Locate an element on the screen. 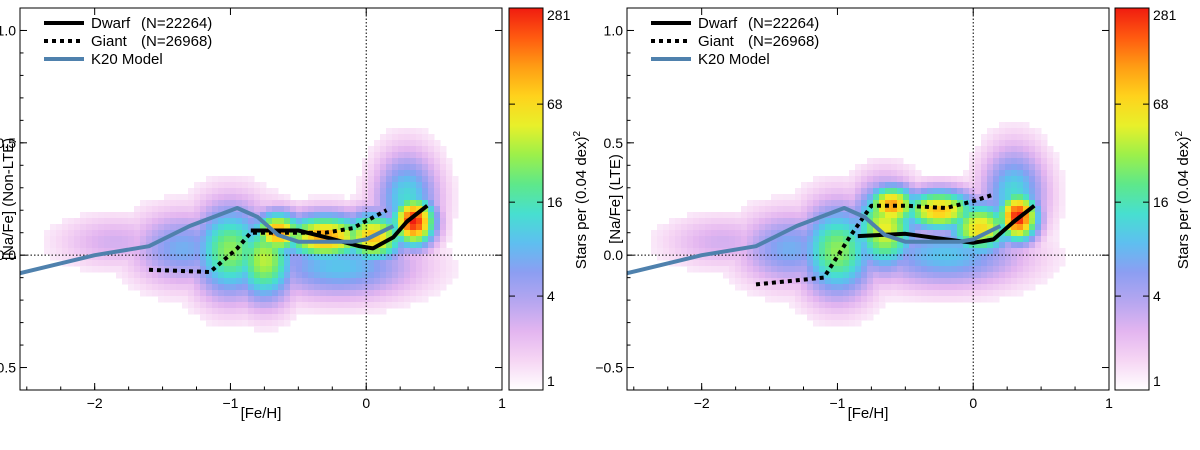  x-tick-label: 1 is located at coordinates (1109, 403).